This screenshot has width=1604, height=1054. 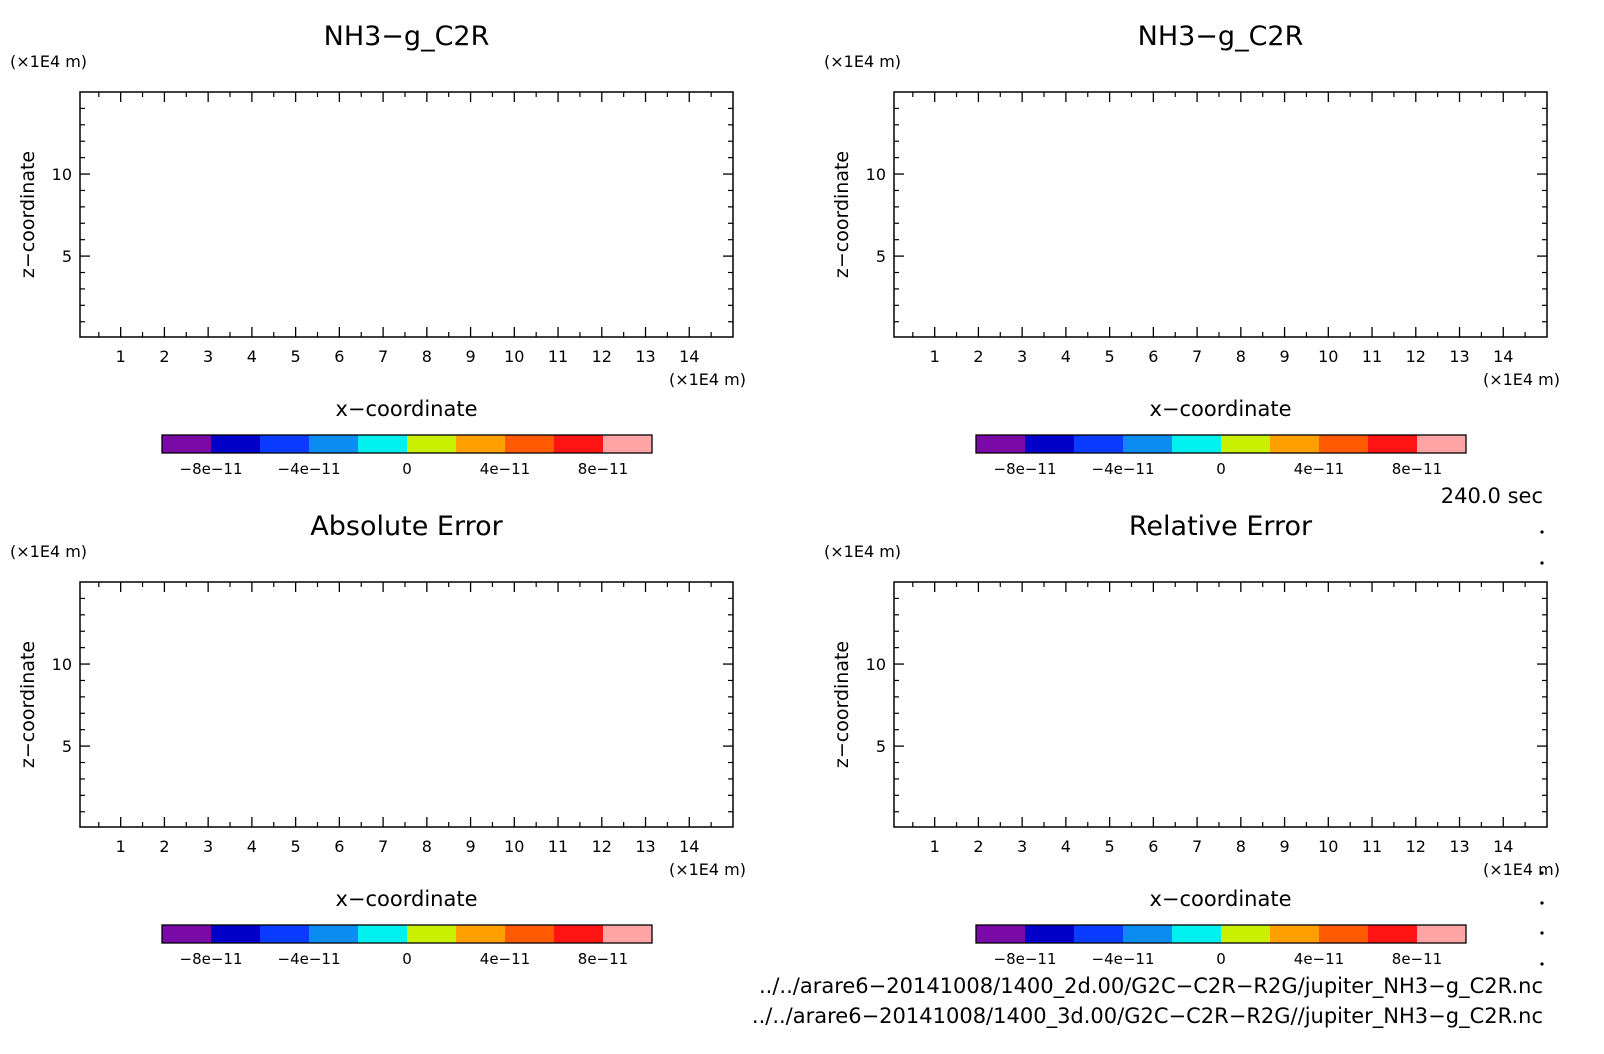 I want to click on x-tick-label: 13, so click(x=1459, y=356).